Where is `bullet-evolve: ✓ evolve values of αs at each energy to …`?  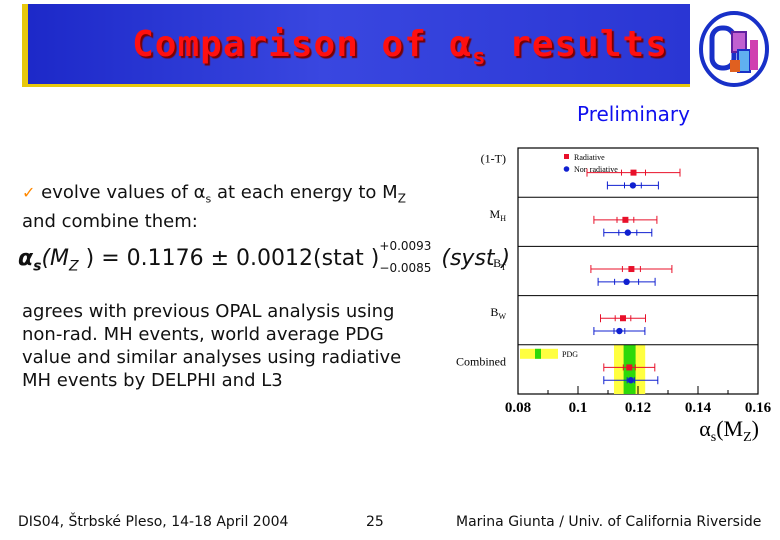
bullet-evolve: ✓ evolve values of αs at each energy to … is located at coordinates (214, 207).